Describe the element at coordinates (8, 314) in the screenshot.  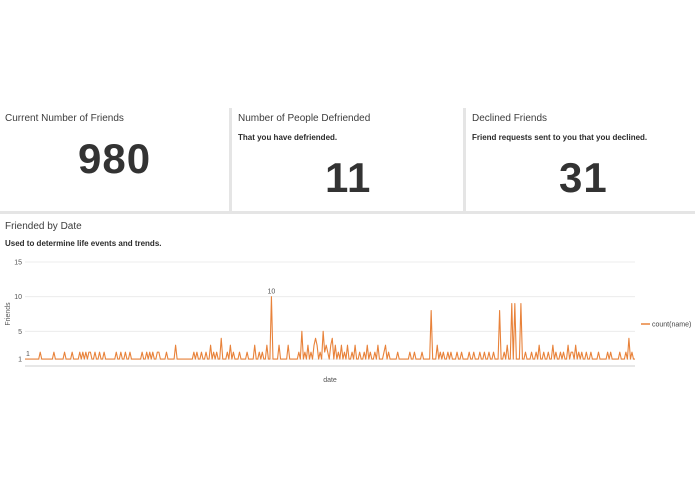
I see `y-axis-label: Friends` at that location.